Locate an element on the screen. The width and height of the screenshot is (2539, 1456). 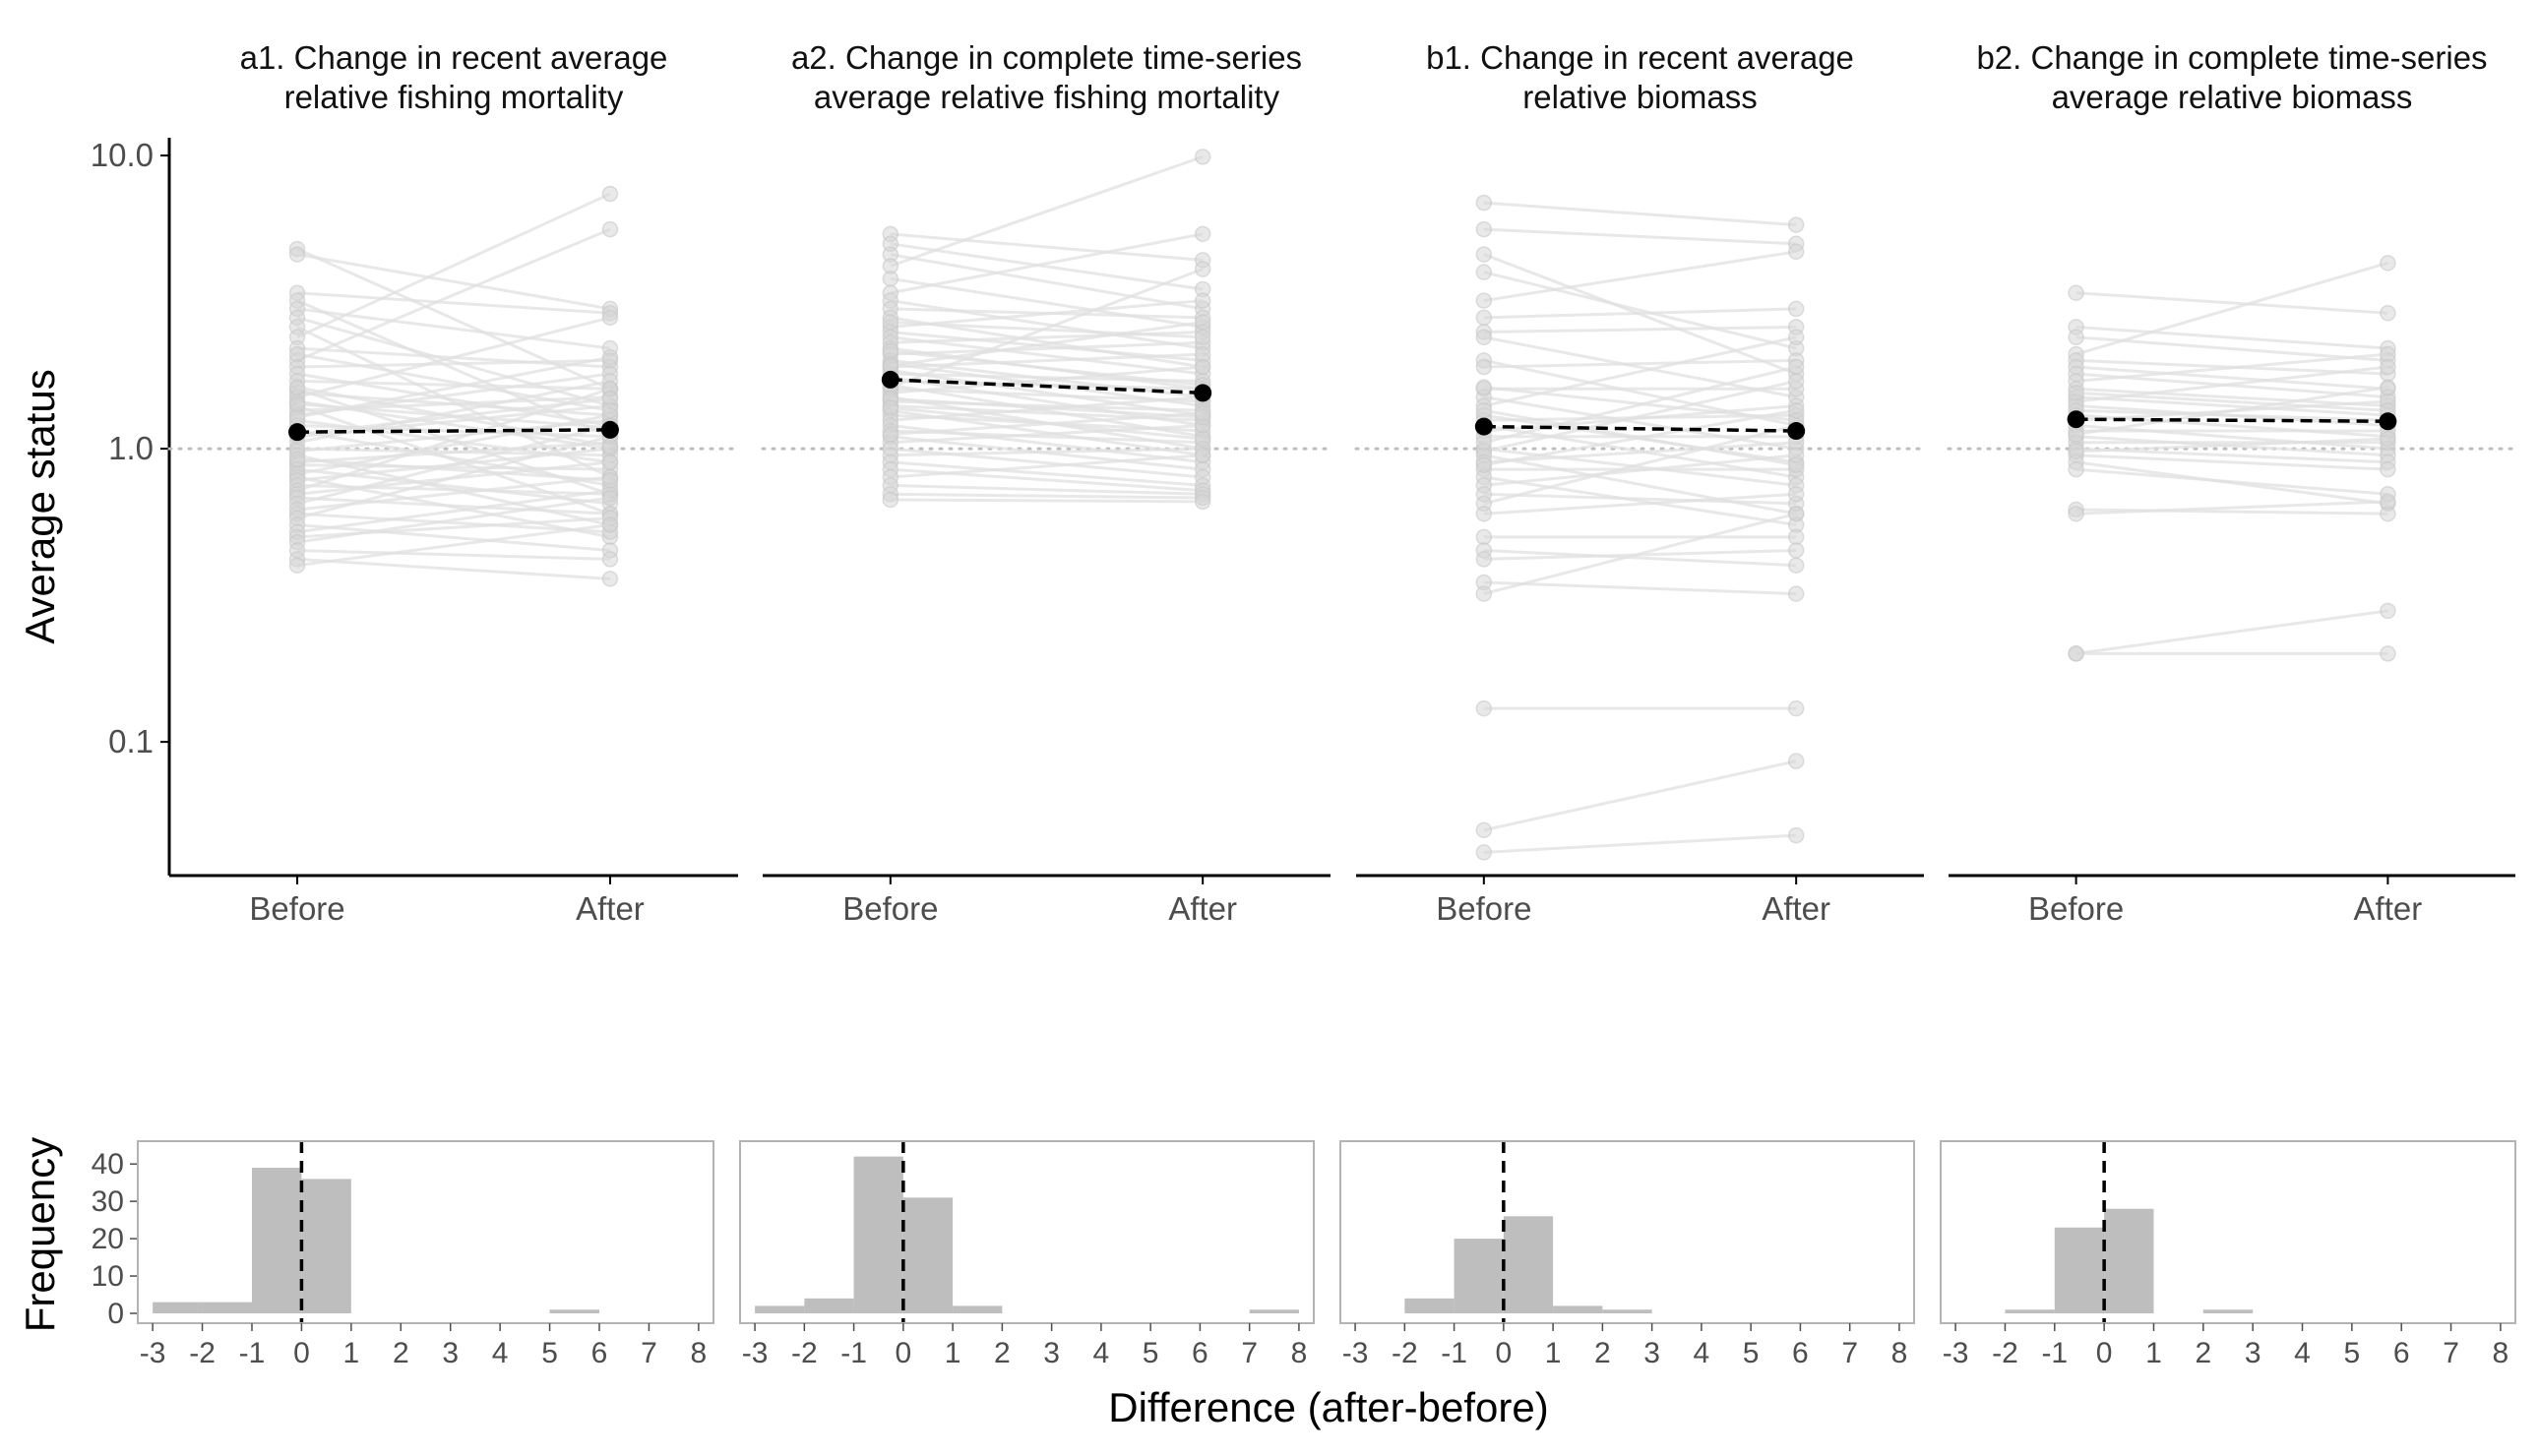
panel-title: average relative biomass is located at coordinates (2232, 97).